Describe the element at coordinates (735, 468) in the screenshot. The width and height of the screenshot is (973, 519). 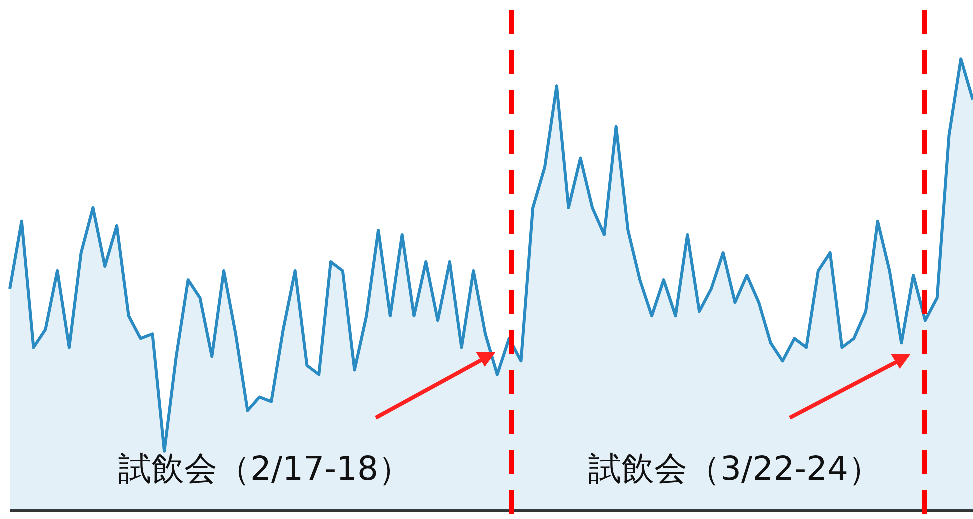
I see `annotation: 試飲会（3/22-24）` at that location.